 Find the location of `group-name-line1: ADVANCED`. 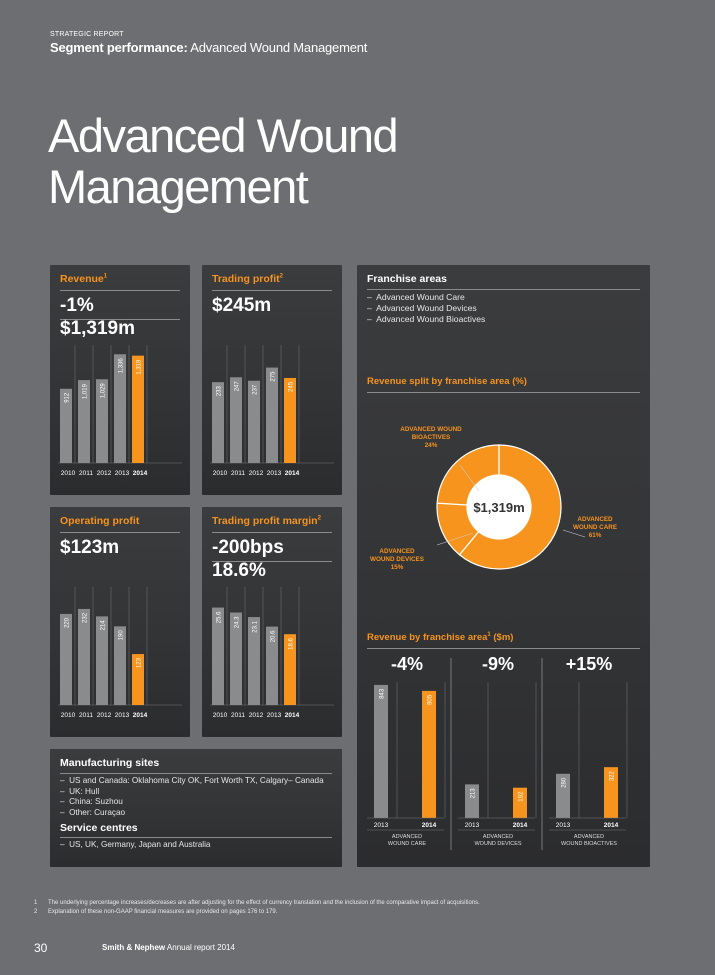

group-name-line1: ADVANCED is located at coordinates (498, 837).